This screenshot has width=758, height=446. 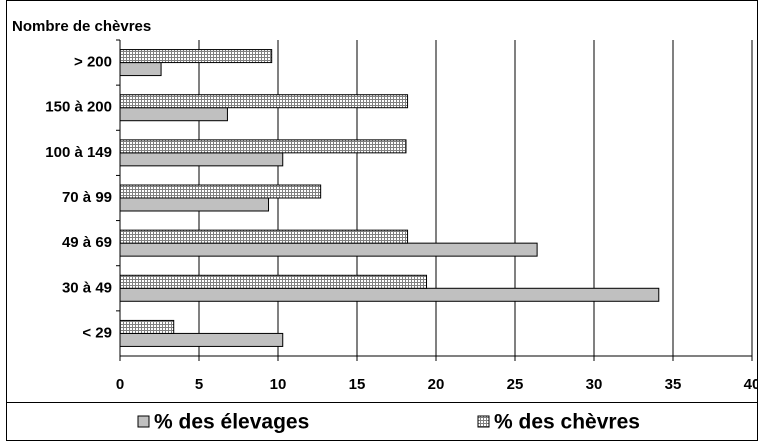 What do you see at coordinates (357, 384) in the screenshot?
I see `x-tick-label: 15` at bounding box center [357, 384].